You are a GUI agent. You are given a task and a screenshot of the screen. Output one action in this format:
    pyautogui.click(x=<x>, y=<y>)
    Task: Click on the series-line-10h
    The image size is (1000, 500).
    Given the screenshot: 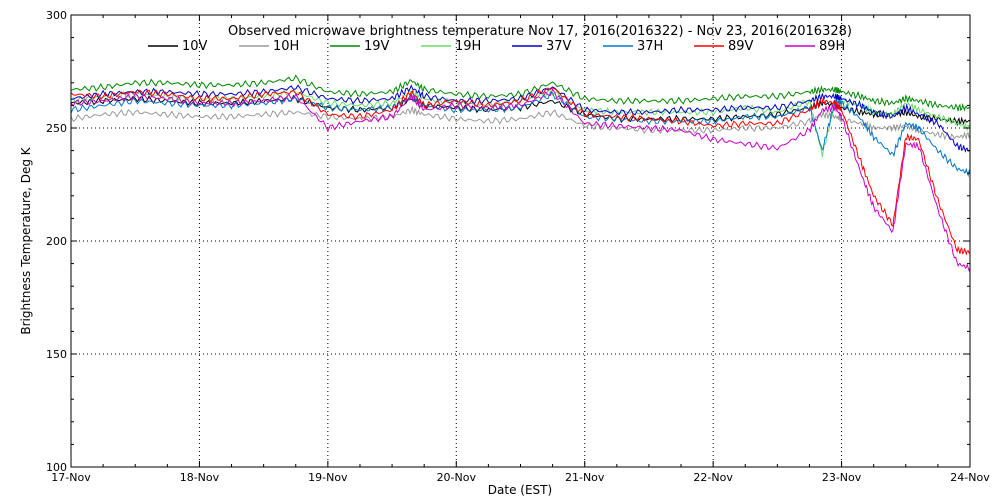 What is the action you would take?
    pyautogui.click(x=520, y=123)
    